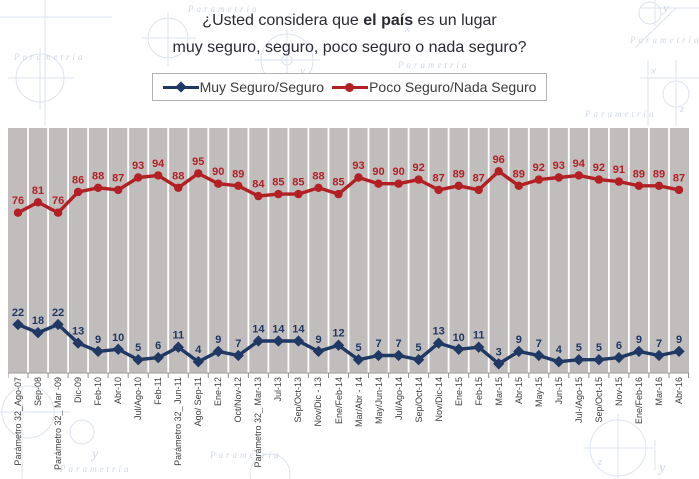 Image resolution: width=699 pixels, height=479 pixels. Describe the element at coordinates (659, 391) in the screenshot. I see `x-axis-label: Mar-16` at that location.